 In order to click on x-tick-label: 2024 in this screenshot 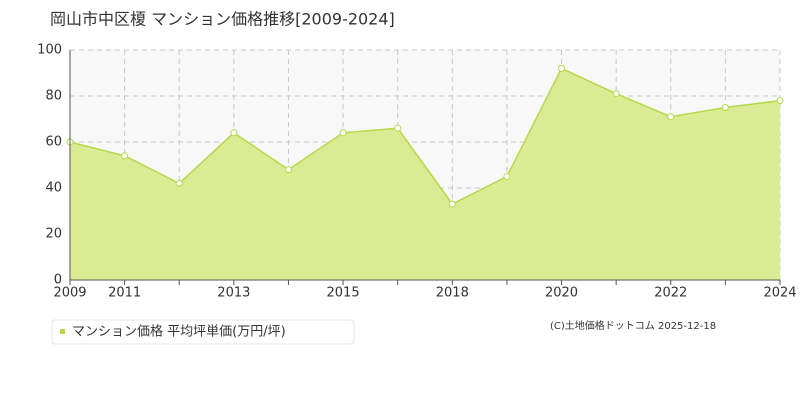, I will do `click(779, 293)`.